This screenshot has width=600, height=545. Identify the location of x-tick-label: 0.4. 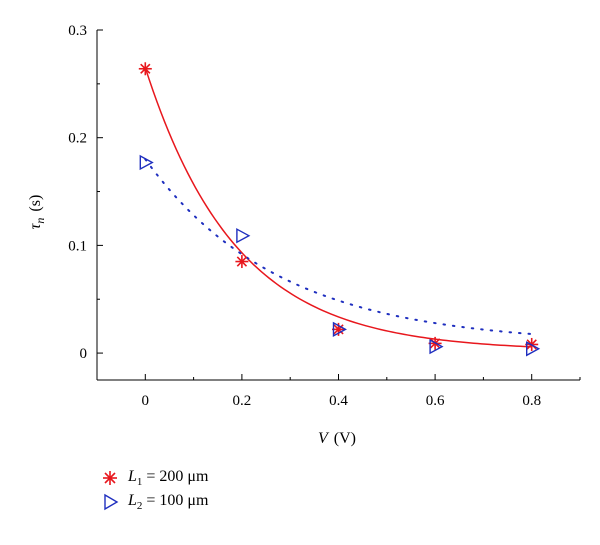
(338, 401).